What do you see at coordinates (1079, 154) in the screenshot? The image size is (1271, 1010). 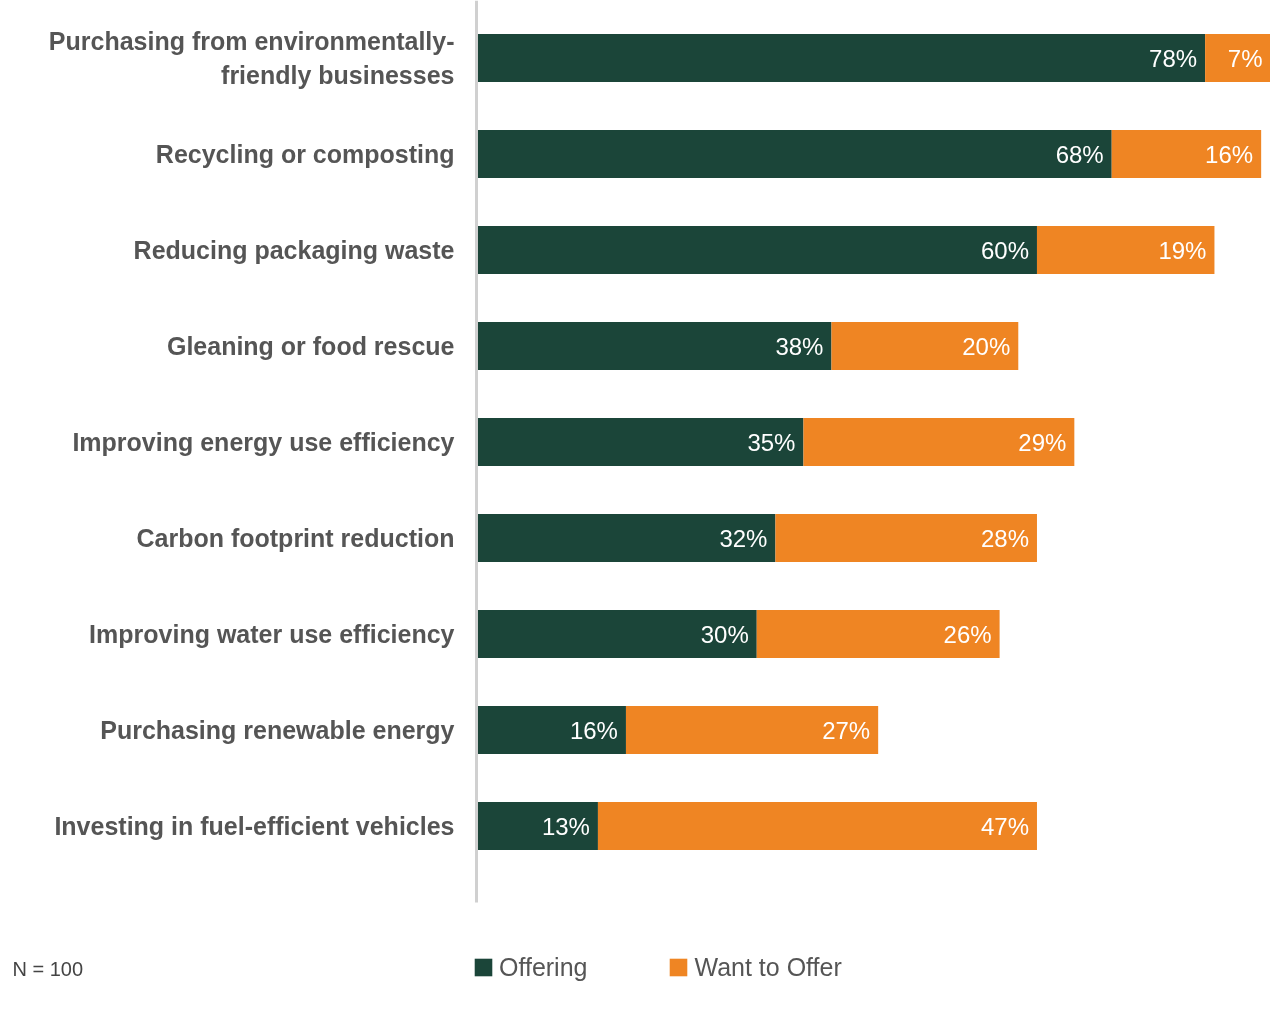 I see `data-label: 68%` at bounding box center [1079, 154].